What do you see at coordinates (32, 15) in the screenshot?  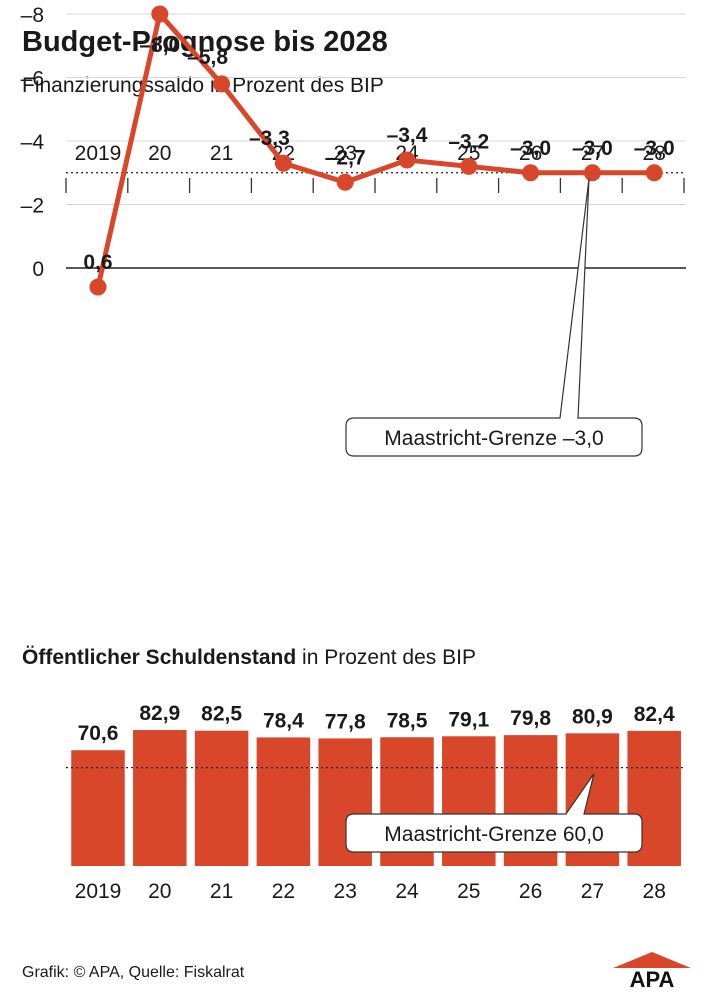 I see `line-y-tick-label: –8` at bounding box center [32, 15].